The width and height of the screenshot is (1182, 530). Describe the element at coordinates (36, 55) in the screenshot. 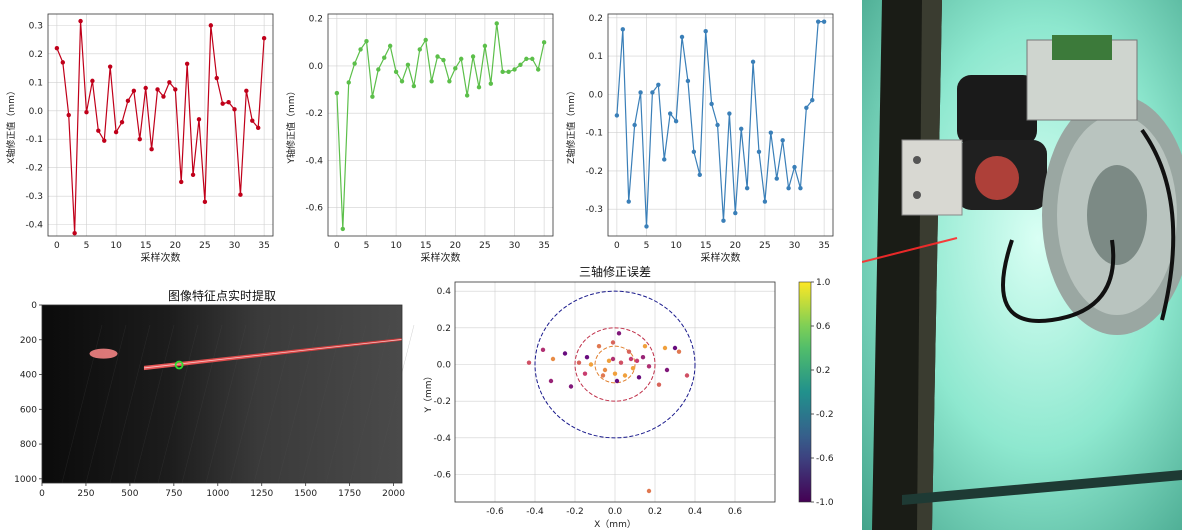

I see `y-tick-label: 0.2` at that location.